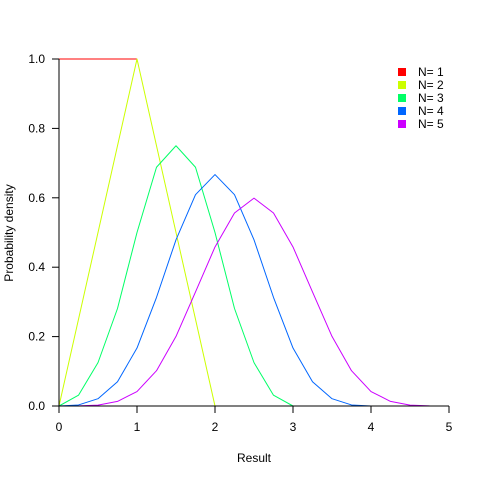 This screenshot has height=480, width=480. I want to click on legend-label: N= 1, so click(431, 72).